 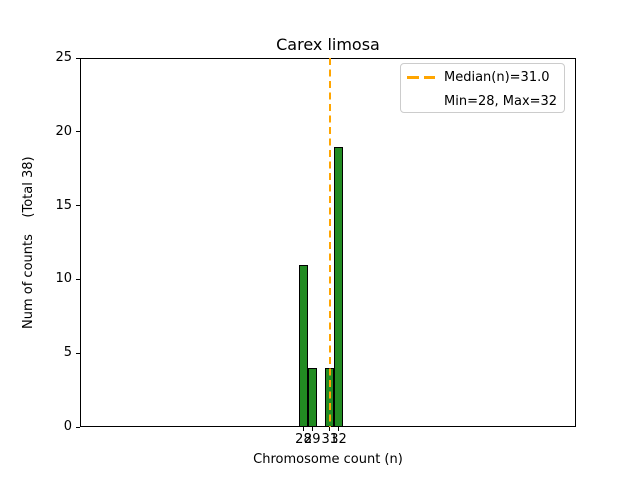 I want to click on y-tick-label: 10, so click(x=63, y=279).